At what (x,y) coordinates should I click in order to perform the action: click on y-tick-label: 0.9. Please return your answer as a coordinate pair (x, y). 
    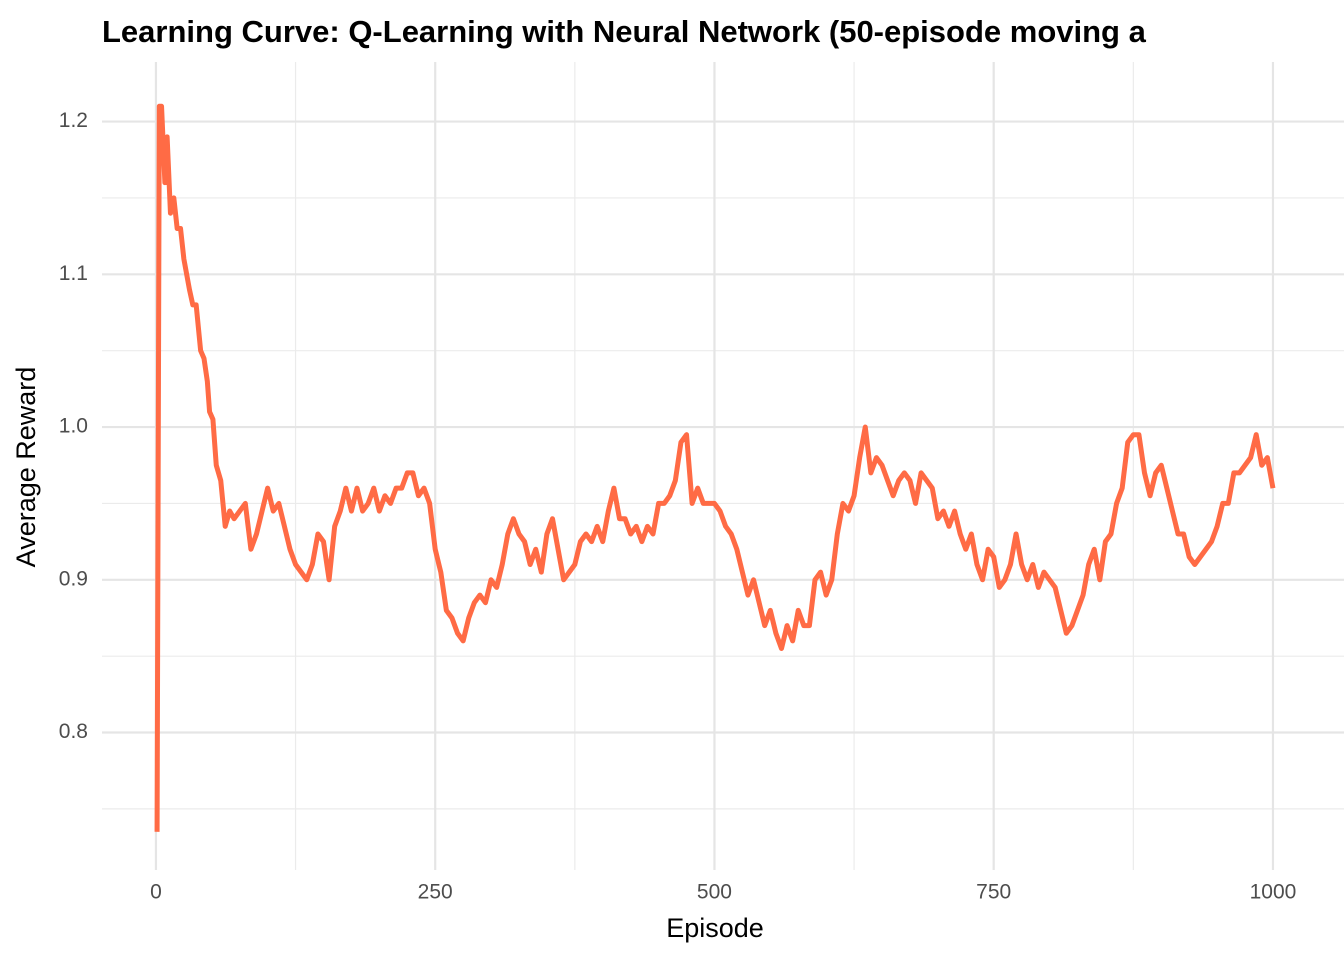
    Looking at the image, I should click on (73, 578).